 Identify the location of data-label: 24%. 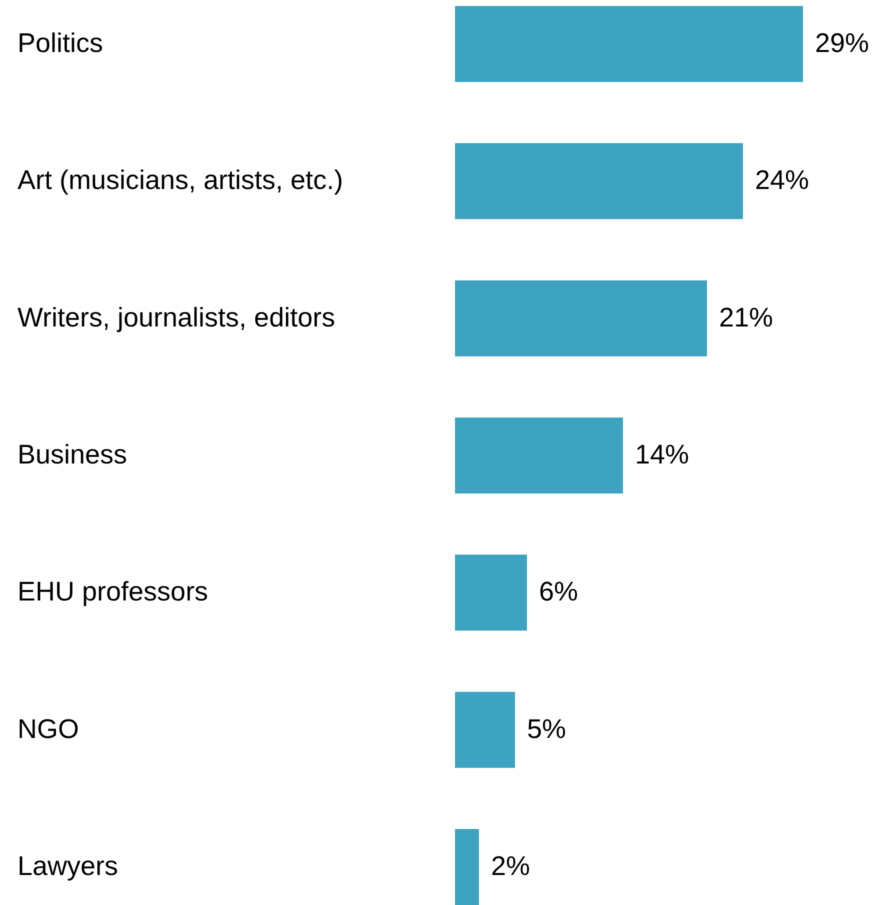
(782, 180).